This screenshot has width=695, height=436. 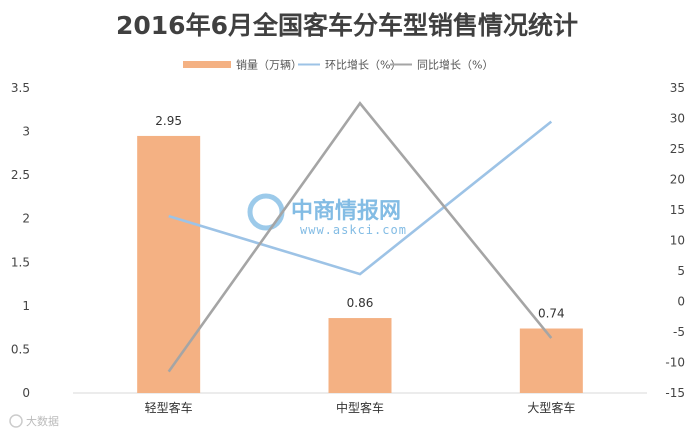 I want to click on watermark-brand: 中商情报网, so click(x=346, y=211).